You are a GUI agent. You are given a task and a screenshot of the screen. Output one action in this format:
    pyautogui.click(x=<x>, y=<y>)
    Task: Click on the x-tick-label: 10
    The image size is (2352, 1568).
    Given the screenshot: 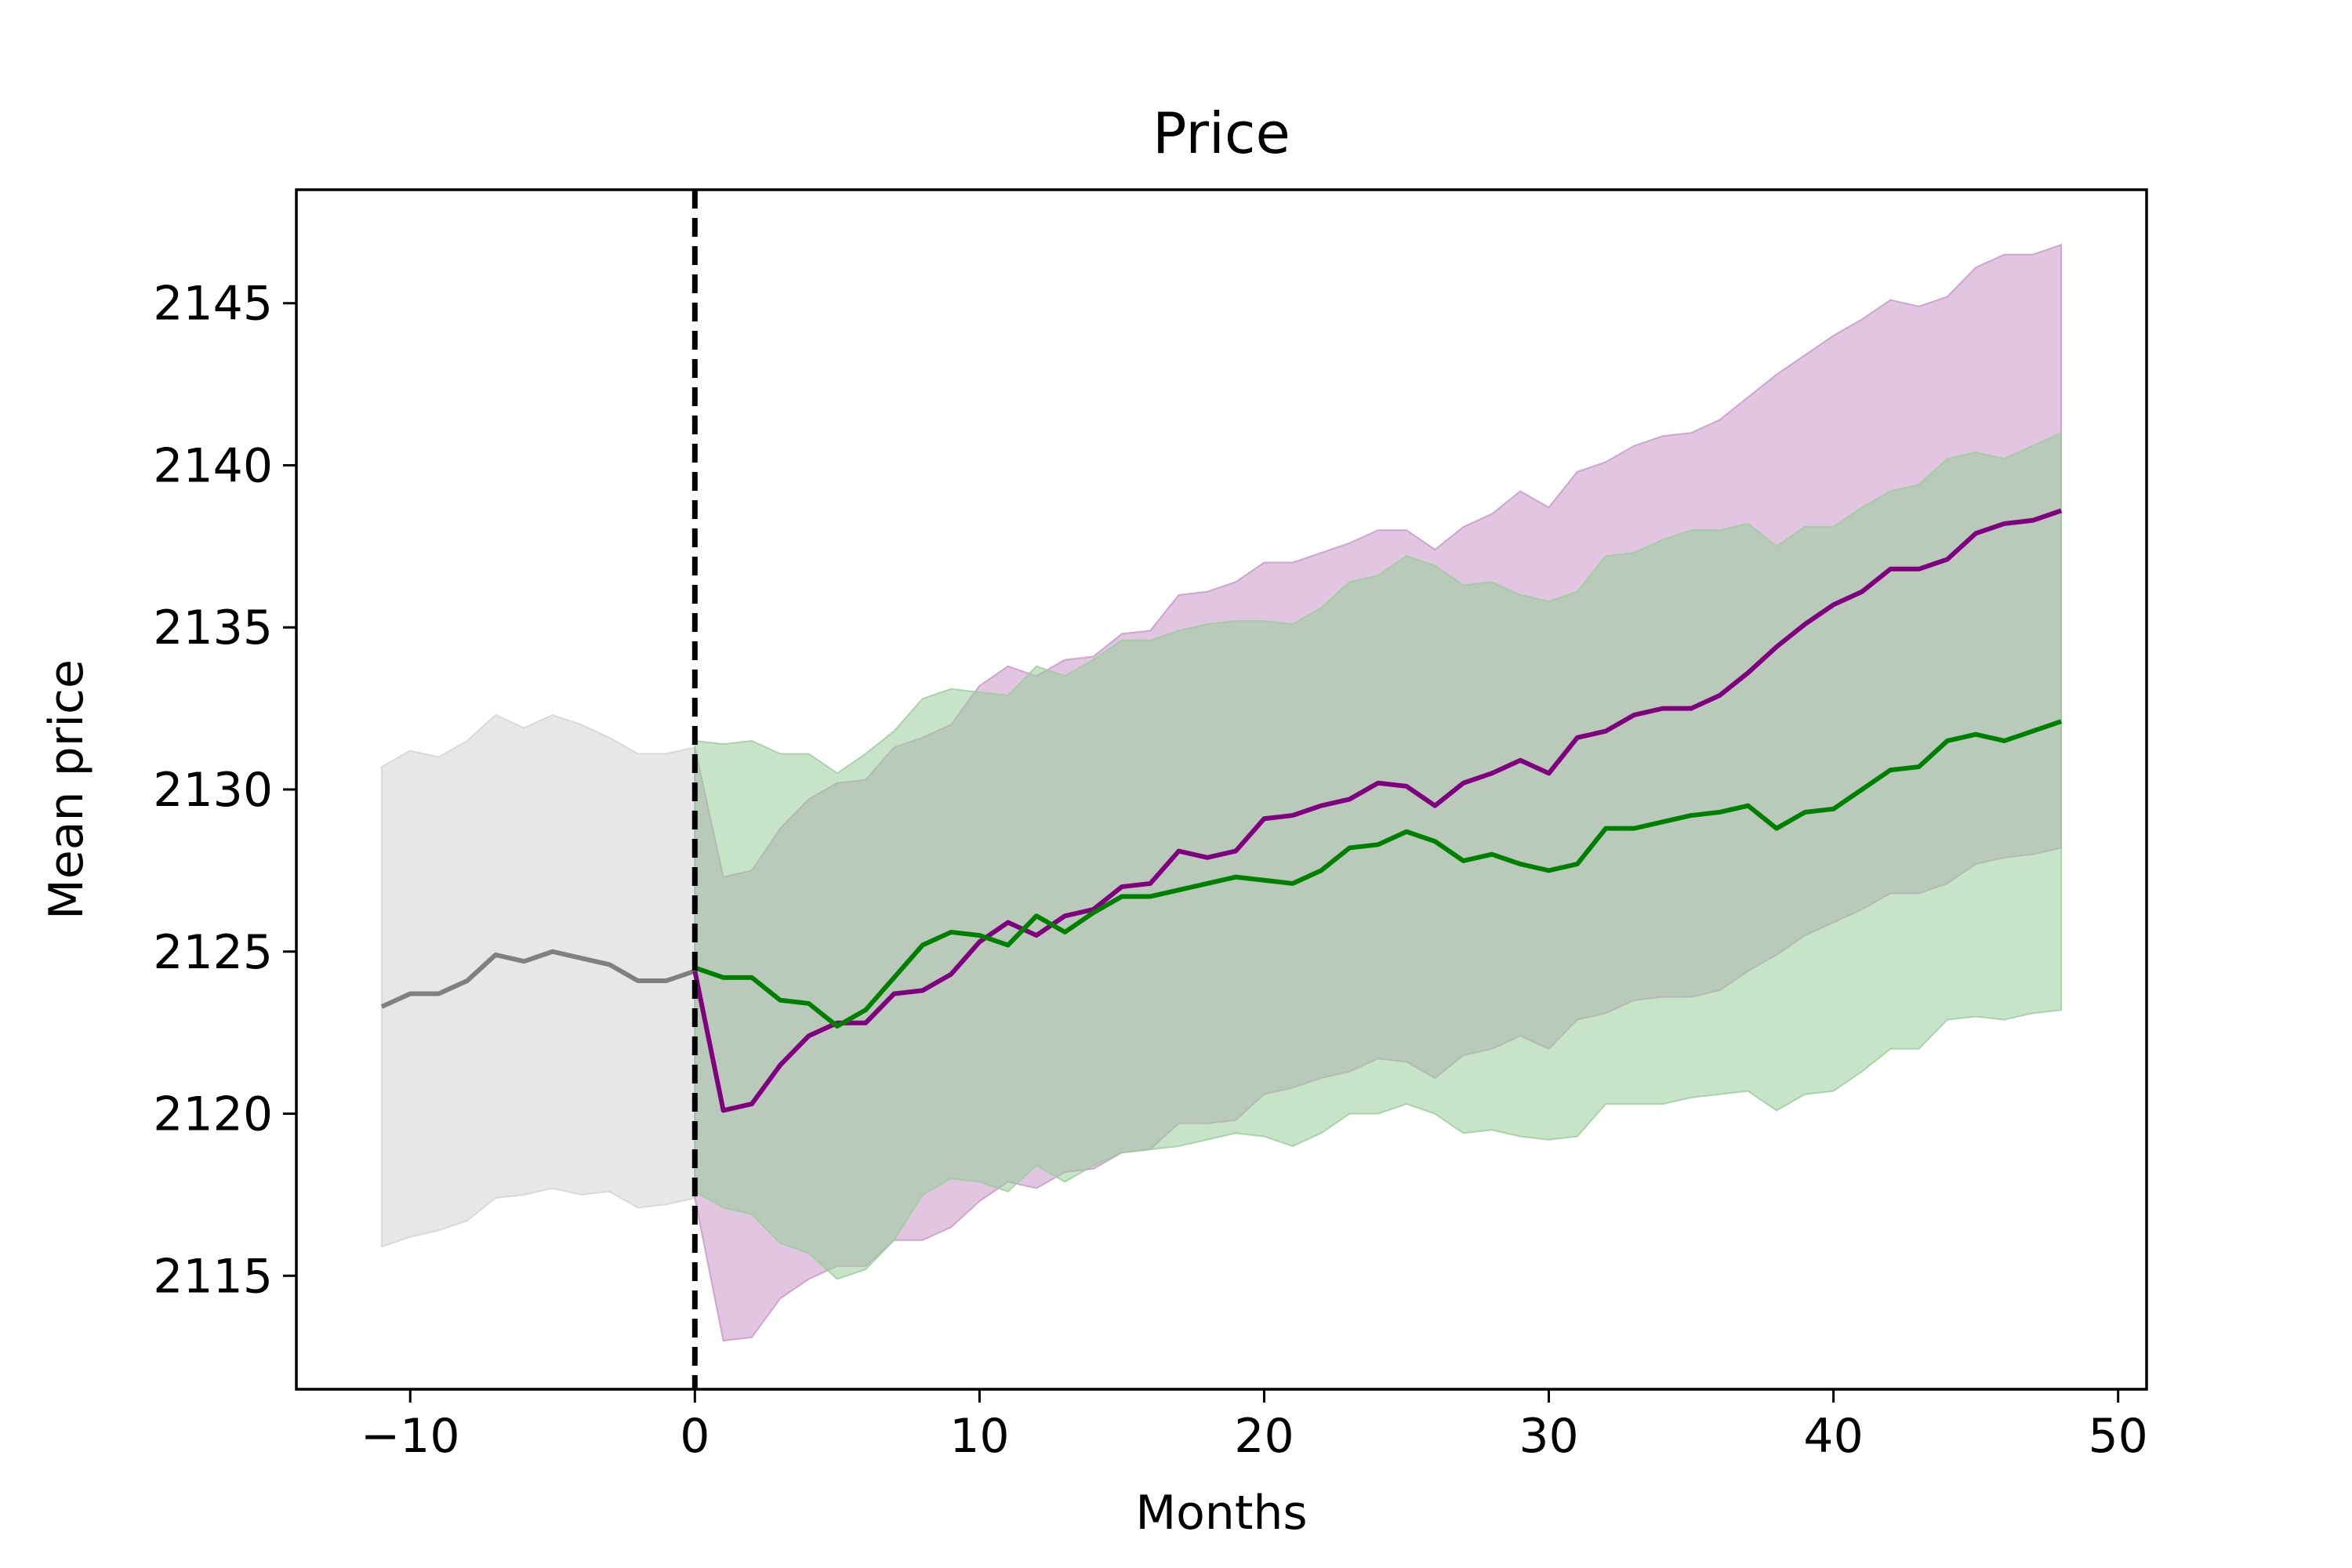 What is the action you would take?
    pyautogui.click(x=979, y=1436)
    